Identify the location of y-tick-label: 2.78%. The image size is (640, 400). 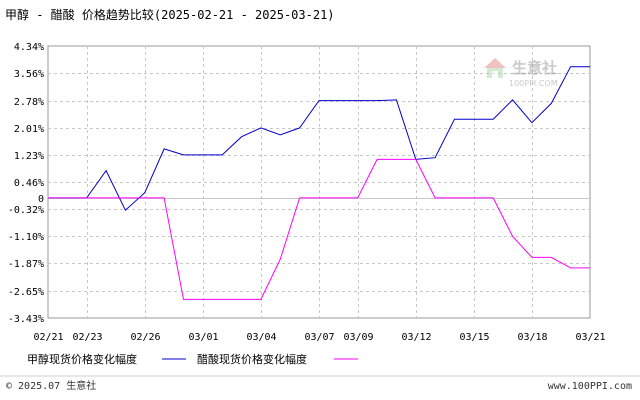
(29, 102).